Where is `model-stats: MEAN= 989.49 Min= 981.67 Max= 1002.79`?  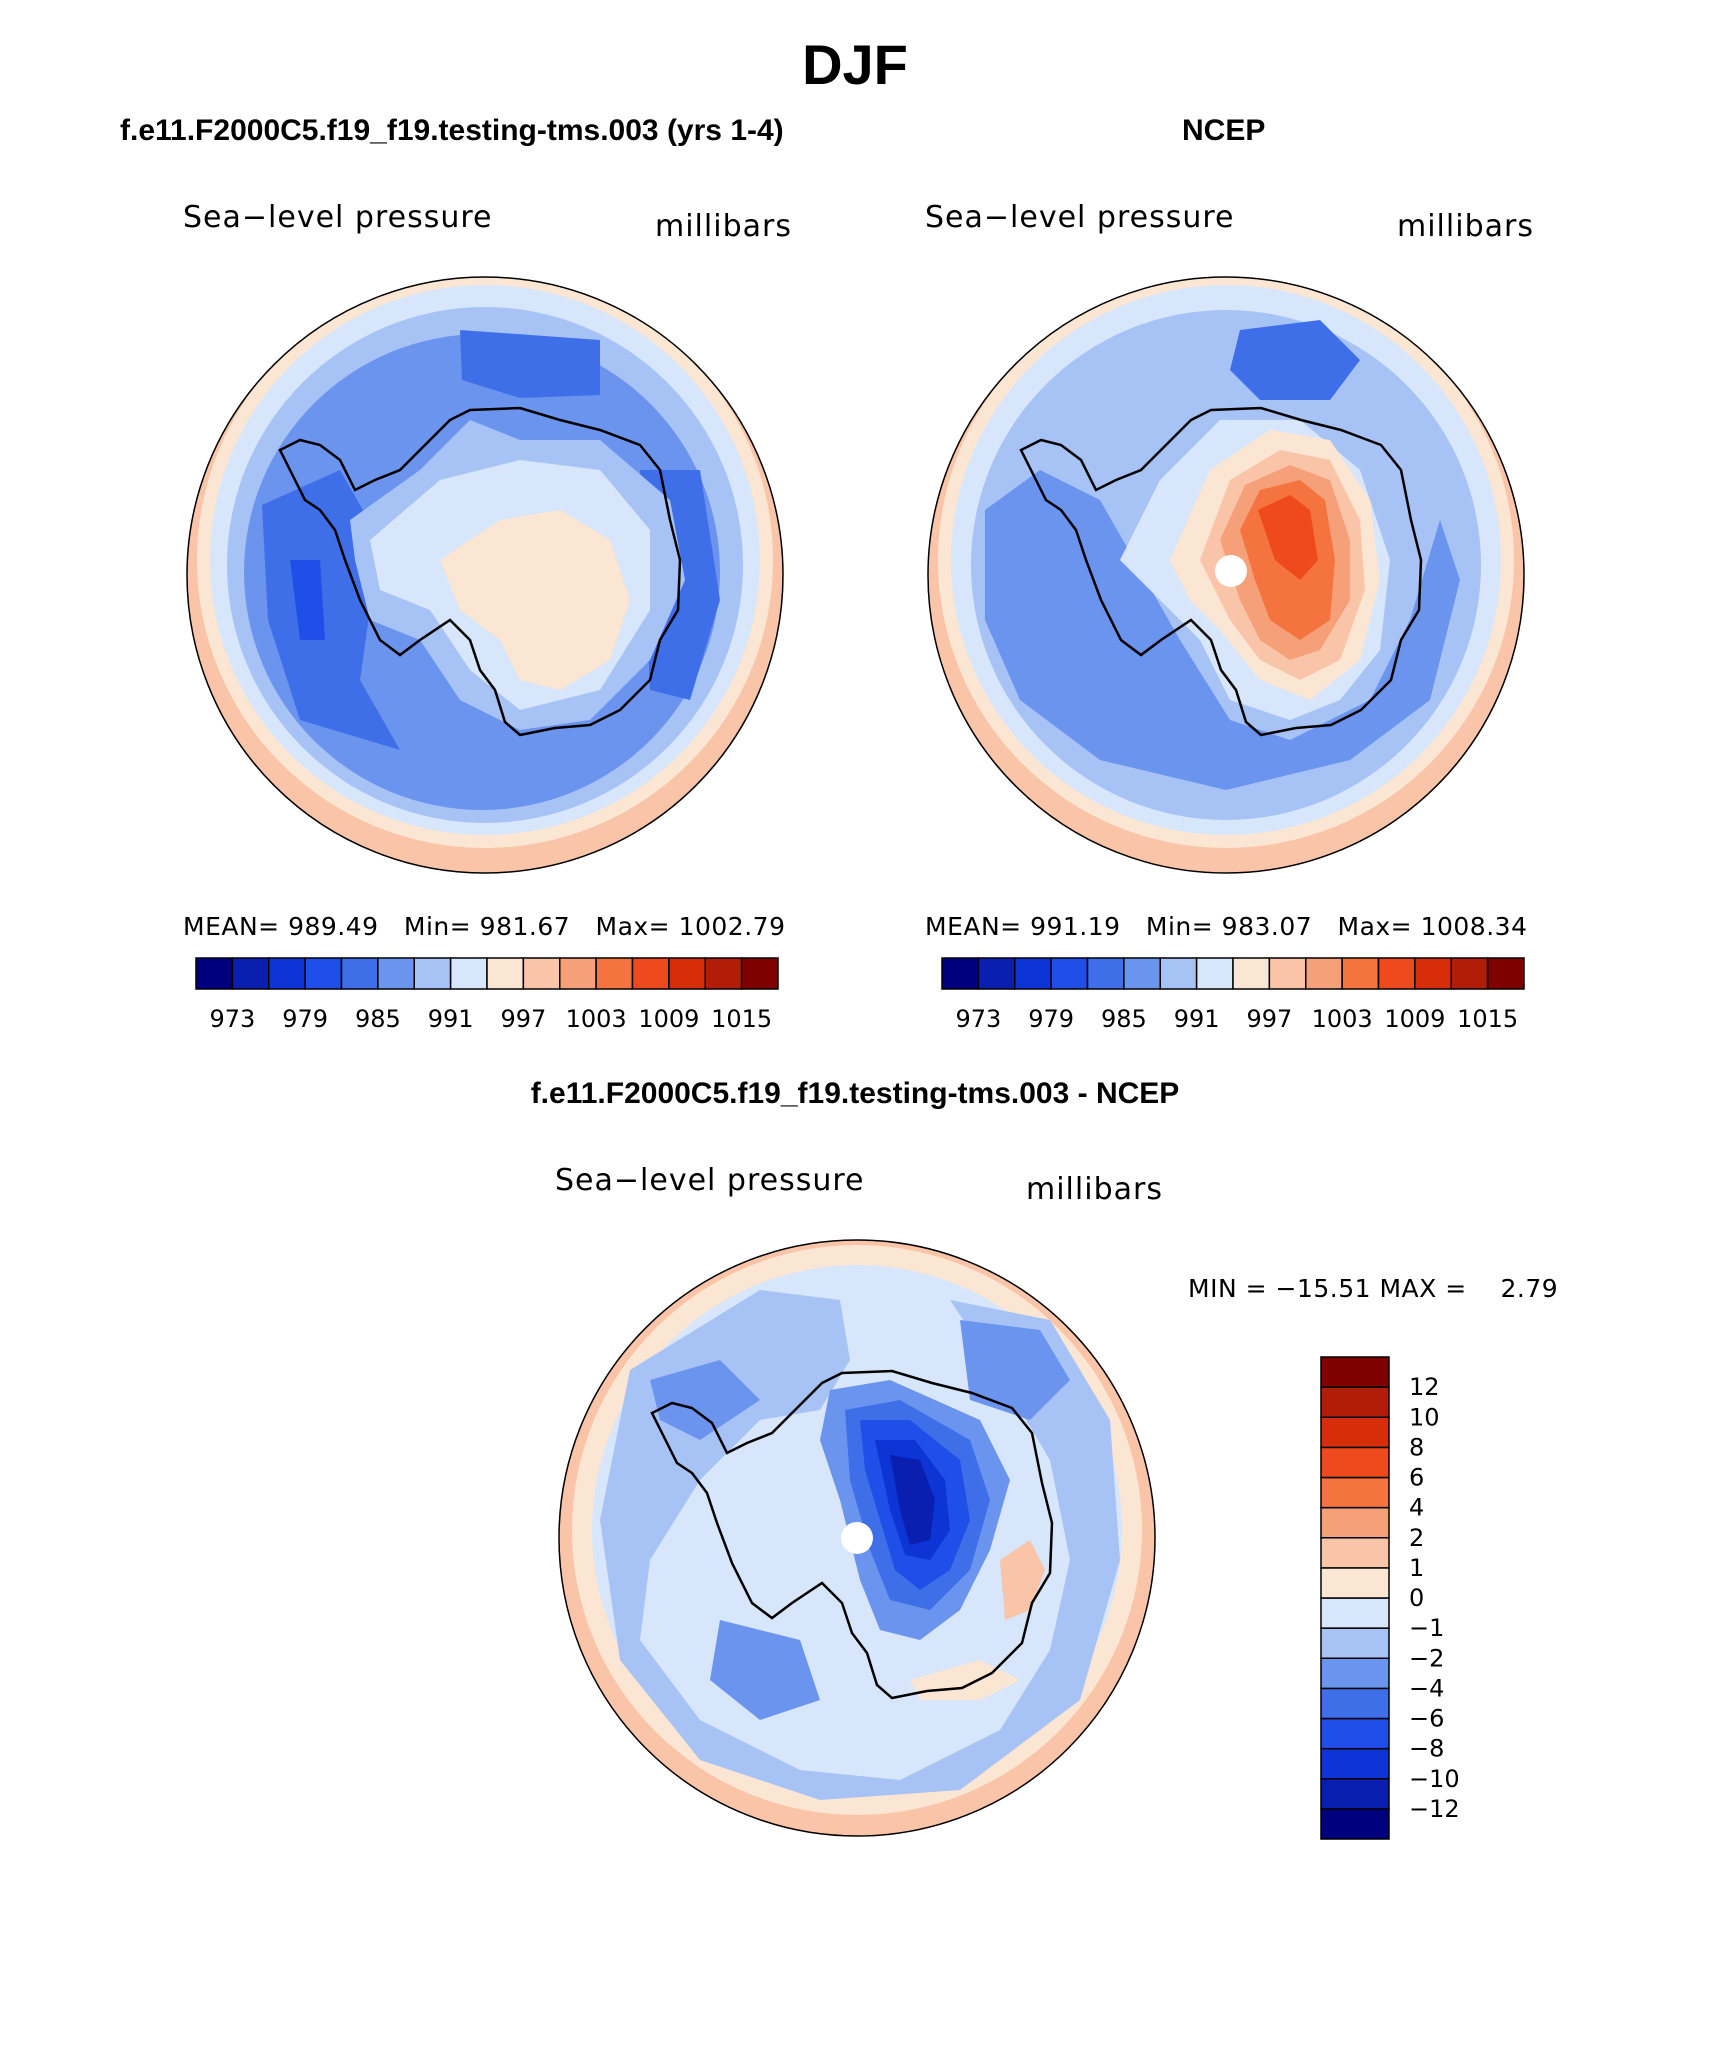
model-stats: MEAN= 989.49 Min= 981.67 Max= 1002.79 is located at coordinates (484, 926).